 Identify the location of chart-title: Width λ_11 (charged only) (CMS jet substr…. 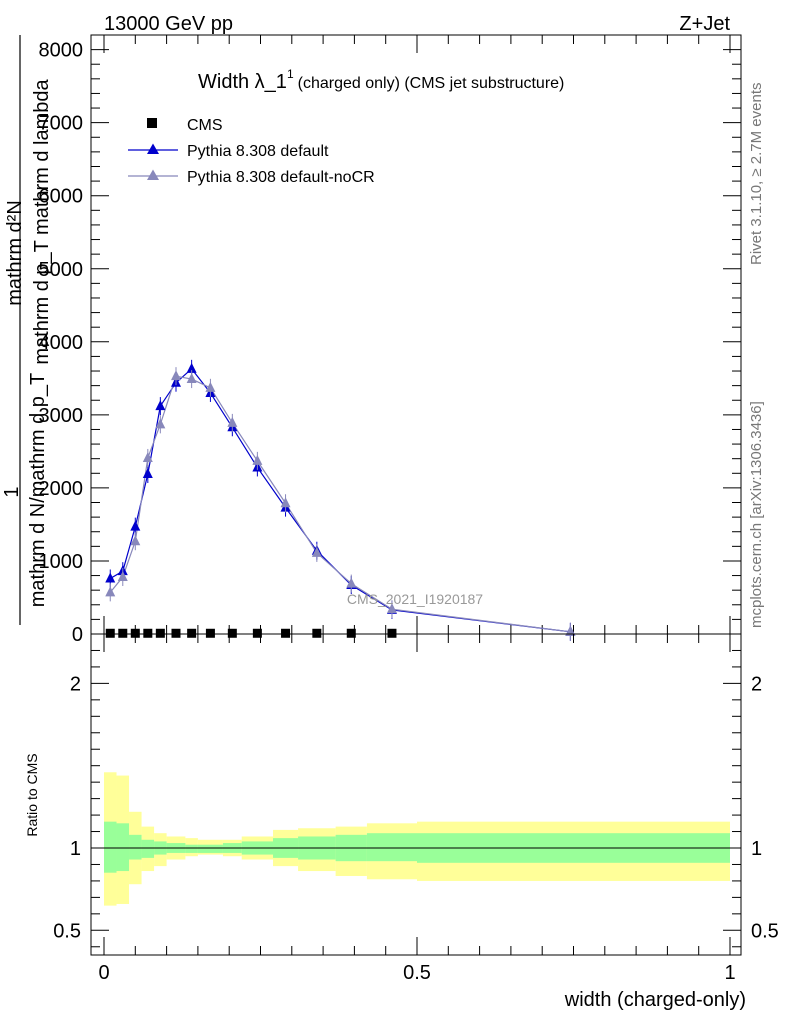
(381, 80).